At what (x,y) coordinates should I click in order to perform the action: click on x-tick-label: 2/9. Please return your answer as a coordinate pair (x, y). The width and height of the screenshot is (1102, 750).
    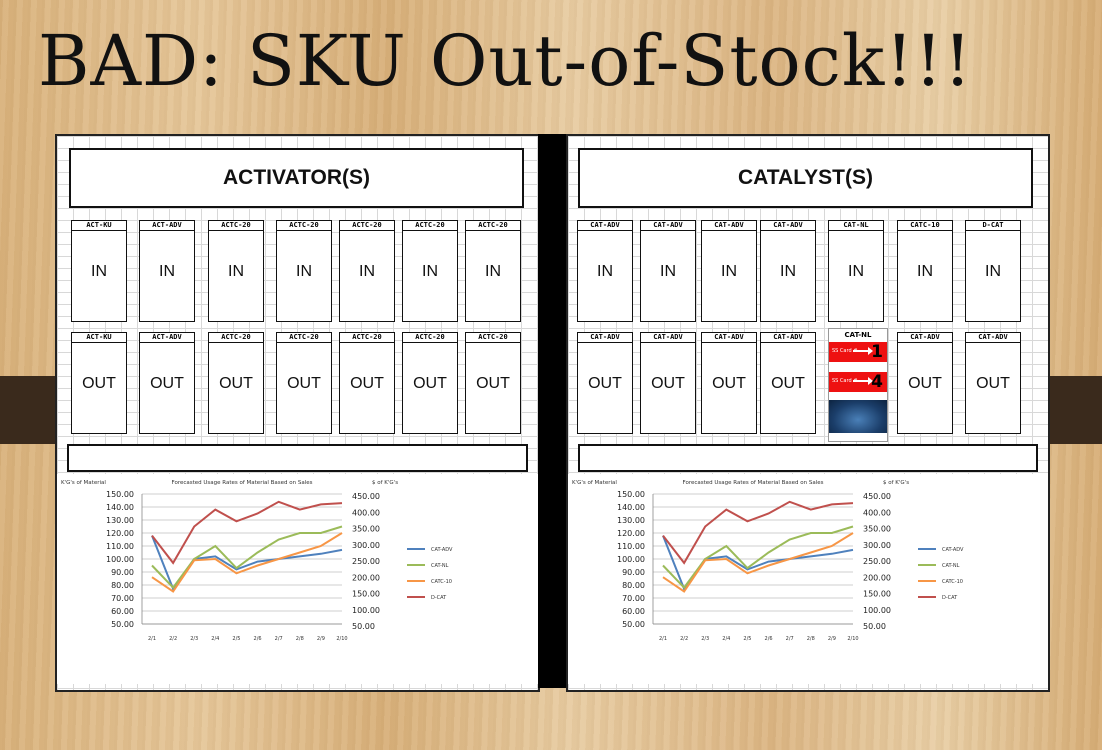
    Looking at the image, I should click on (321, 639).